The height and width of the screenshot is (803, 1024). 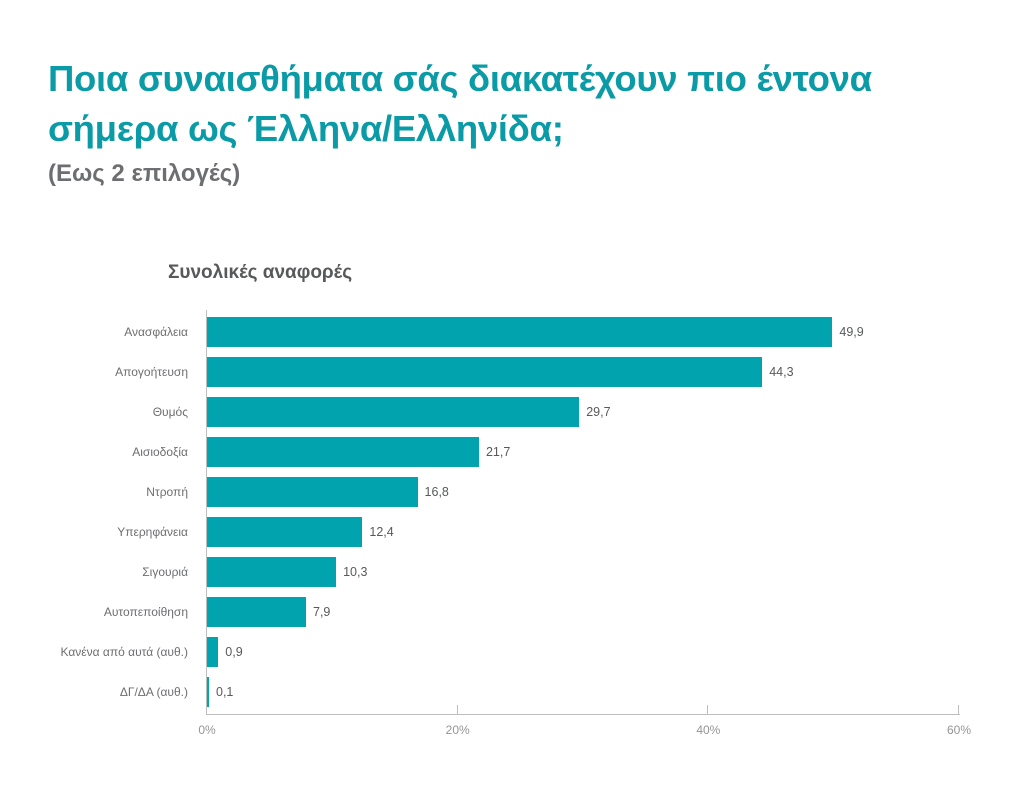 What do you see at coordinates (145, 612) in the screenshot?
I see `category-label: Αυτοπεποίθηση` at bounding box center [145, 612].